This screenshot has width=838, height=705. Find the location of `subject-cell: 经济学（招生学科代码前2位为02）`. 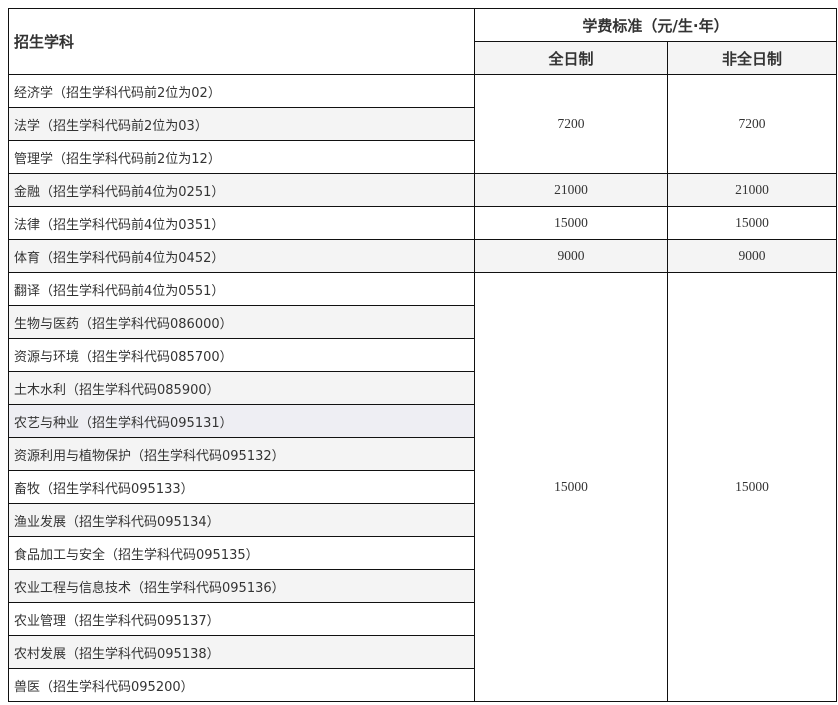

subject-cell: 经济学（招生学科代码前2位为02） is located at coordinates (241, 91).